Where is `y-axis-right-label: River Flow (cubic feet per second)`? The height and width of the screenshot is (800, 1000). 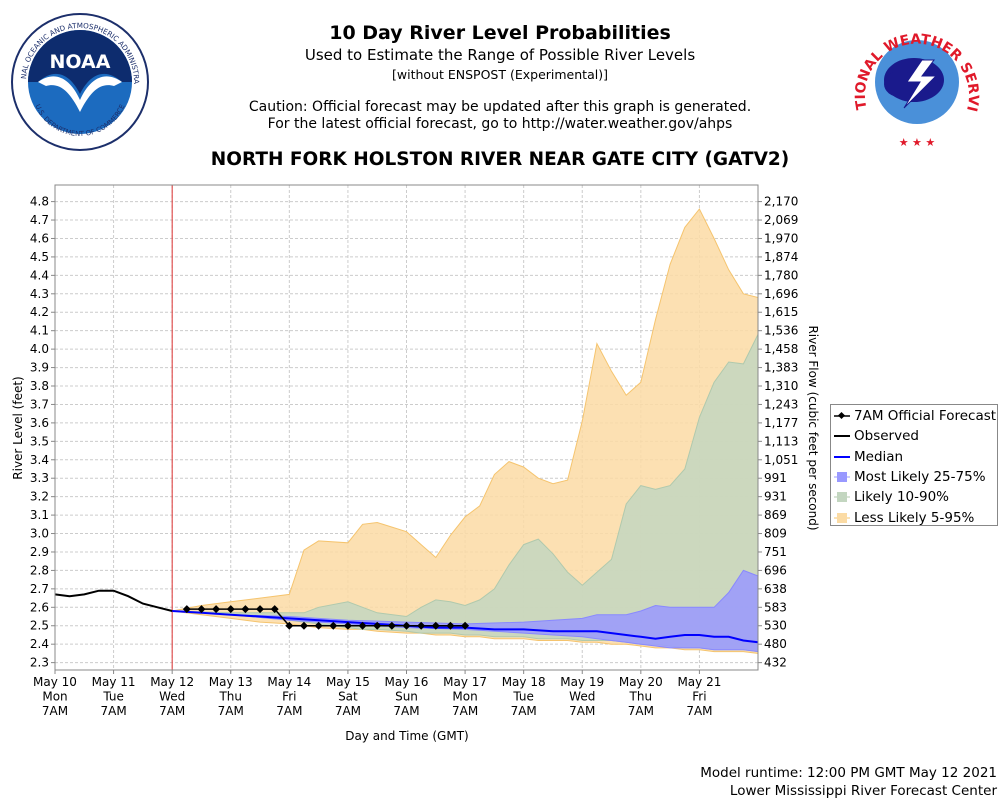
y-axis-right-label: River Flow (cubic feet per second) is located at coordinates (813, 427).